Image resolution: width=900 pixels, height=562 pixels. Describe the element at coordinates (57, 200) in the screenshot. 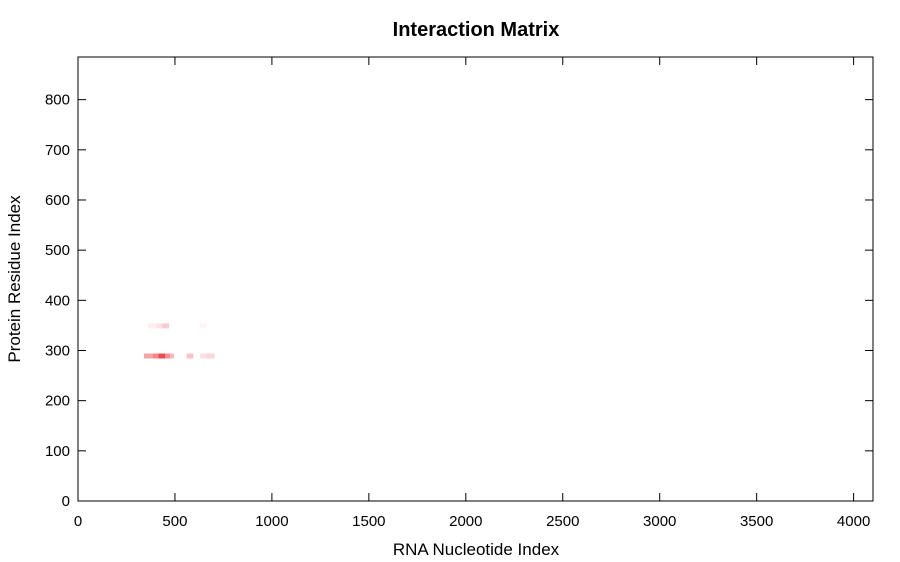

I see `y-tick-label: 600` at that location.